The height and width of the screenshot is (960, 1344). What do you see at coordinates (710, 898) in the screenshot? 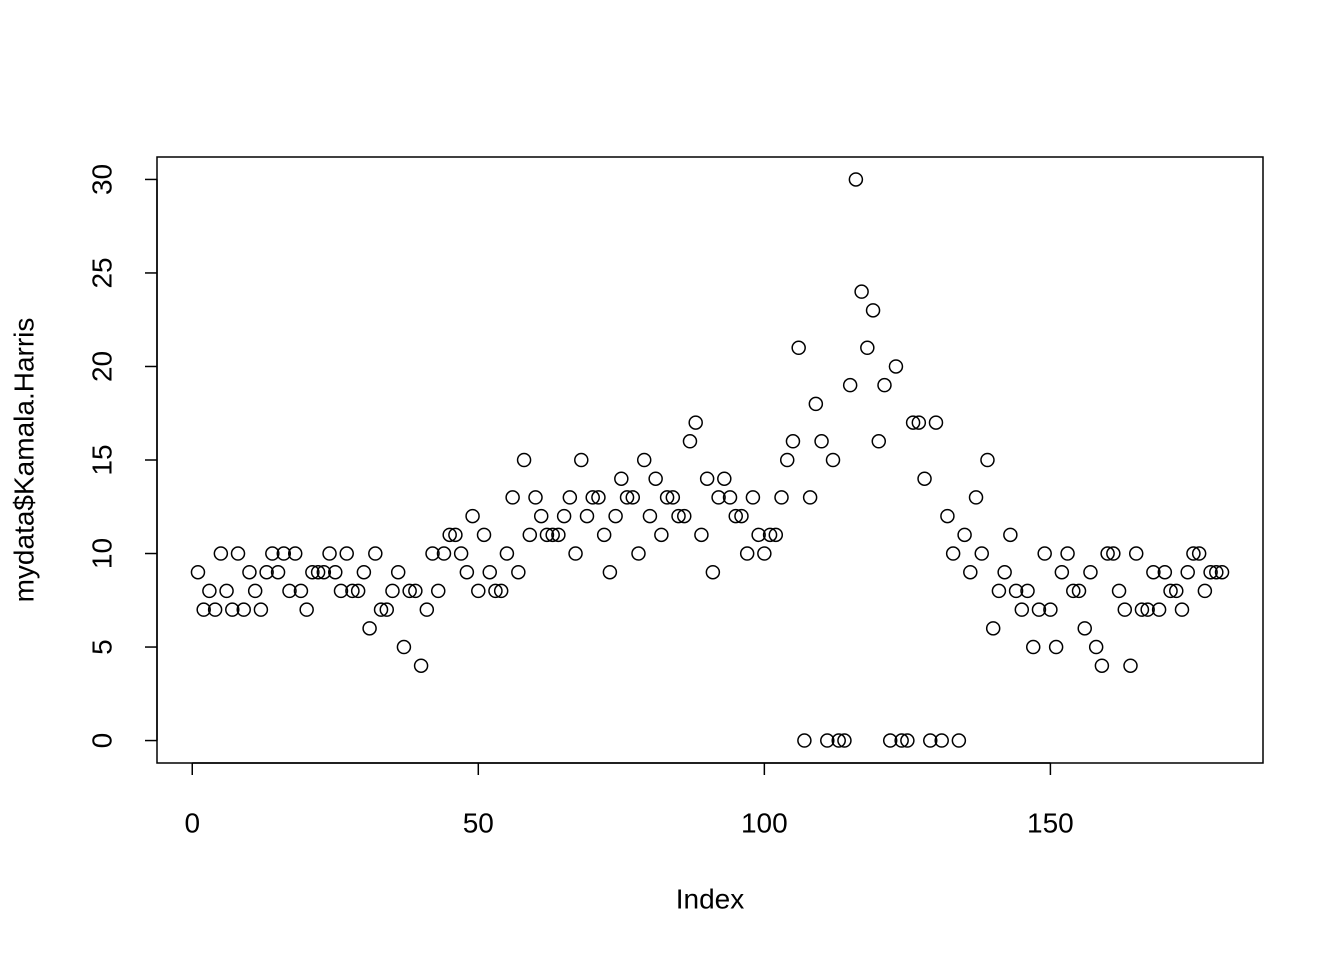
I see `x-axis-label: Index` at bounding box center [710, 898].